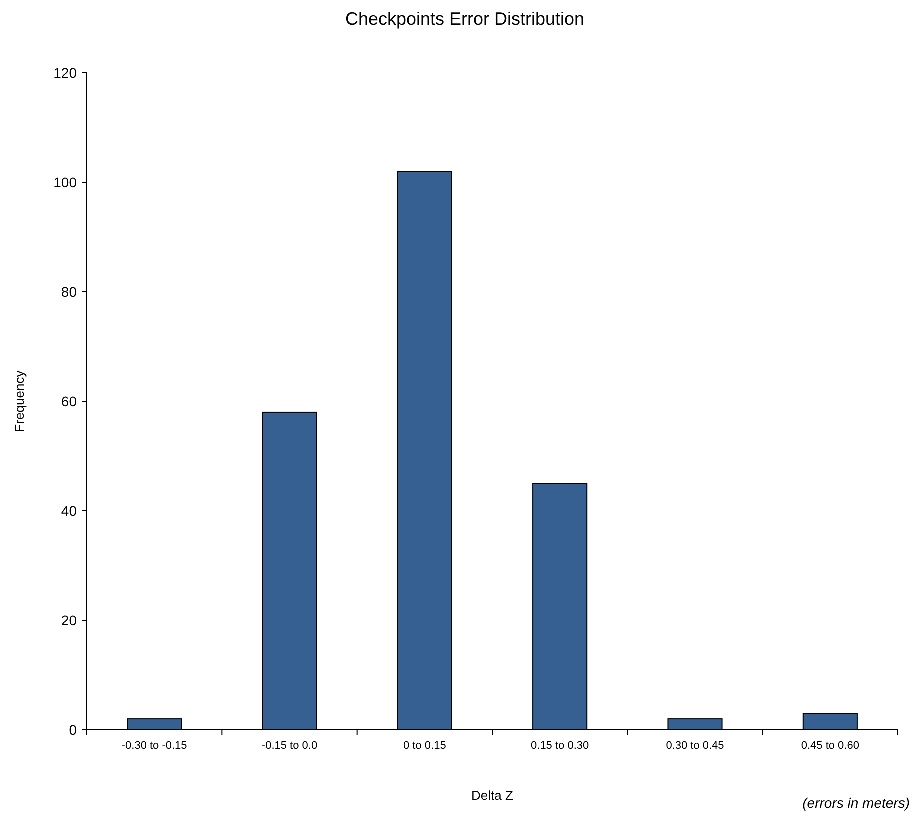 This screenshot has width=914, height=816. I want to click on y-tick-label: 40, so click(69, 510).